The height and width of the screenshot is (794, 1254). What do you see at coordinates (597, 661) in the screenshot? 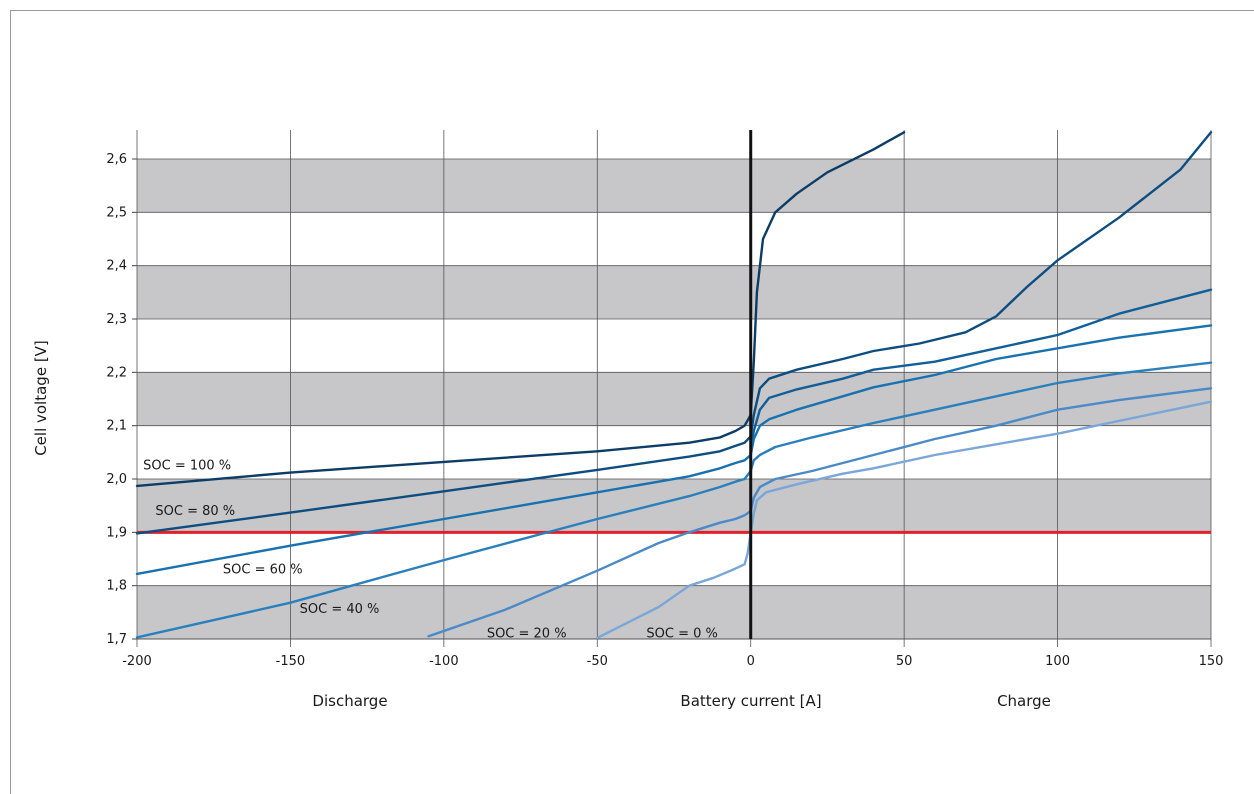
I see `x-tick-label: -50` at bounding box center [597, 661].